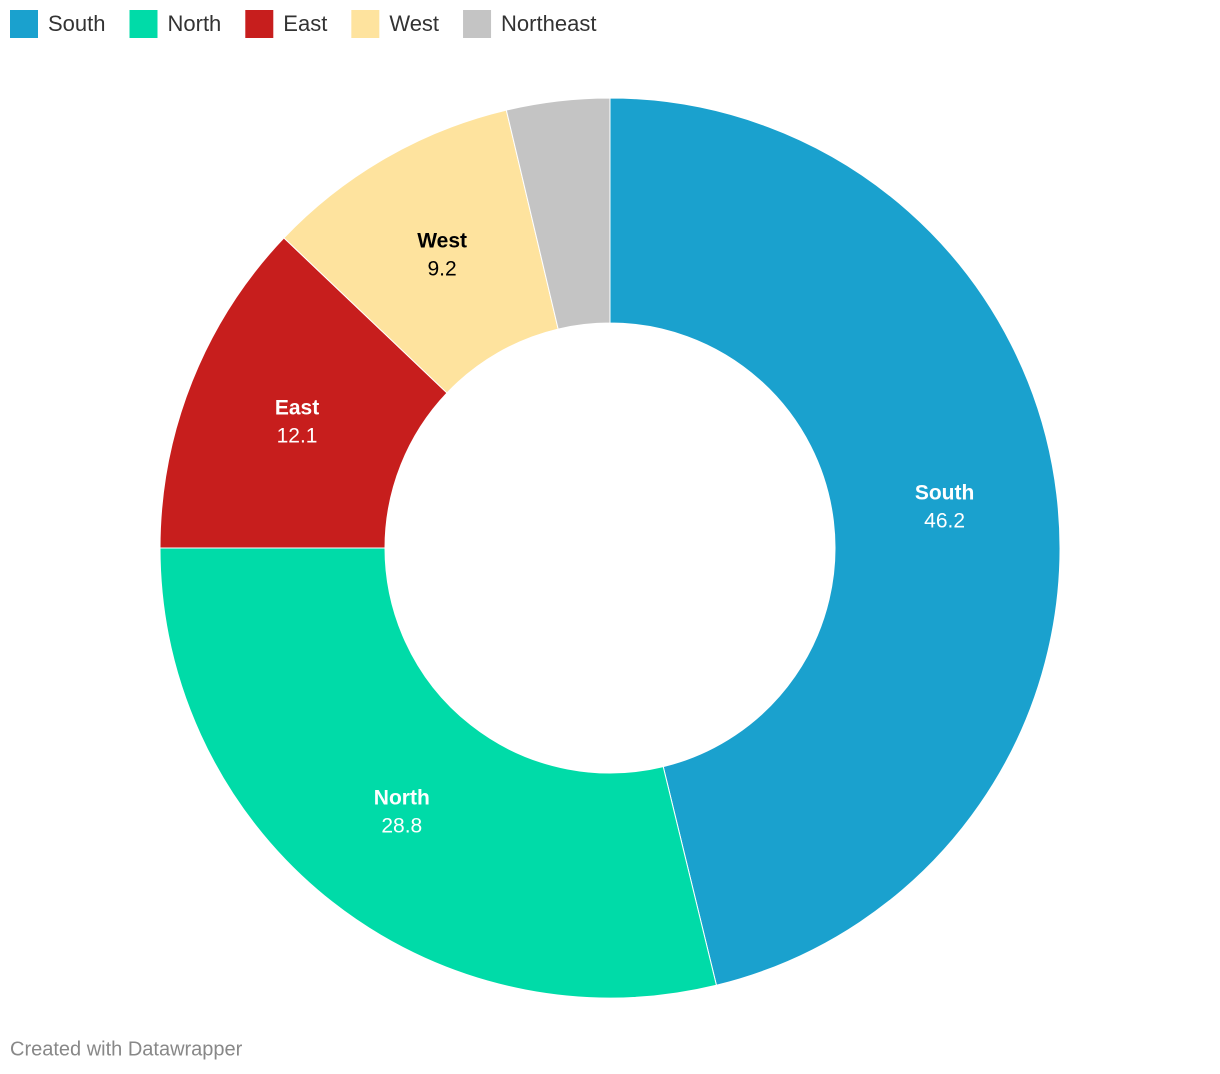 Image resolution: width=1220 pixels, height=1074 pixels. Describe the element at coordinates (442, 240) in the screenshot. I see `slice-name: West` at that location.